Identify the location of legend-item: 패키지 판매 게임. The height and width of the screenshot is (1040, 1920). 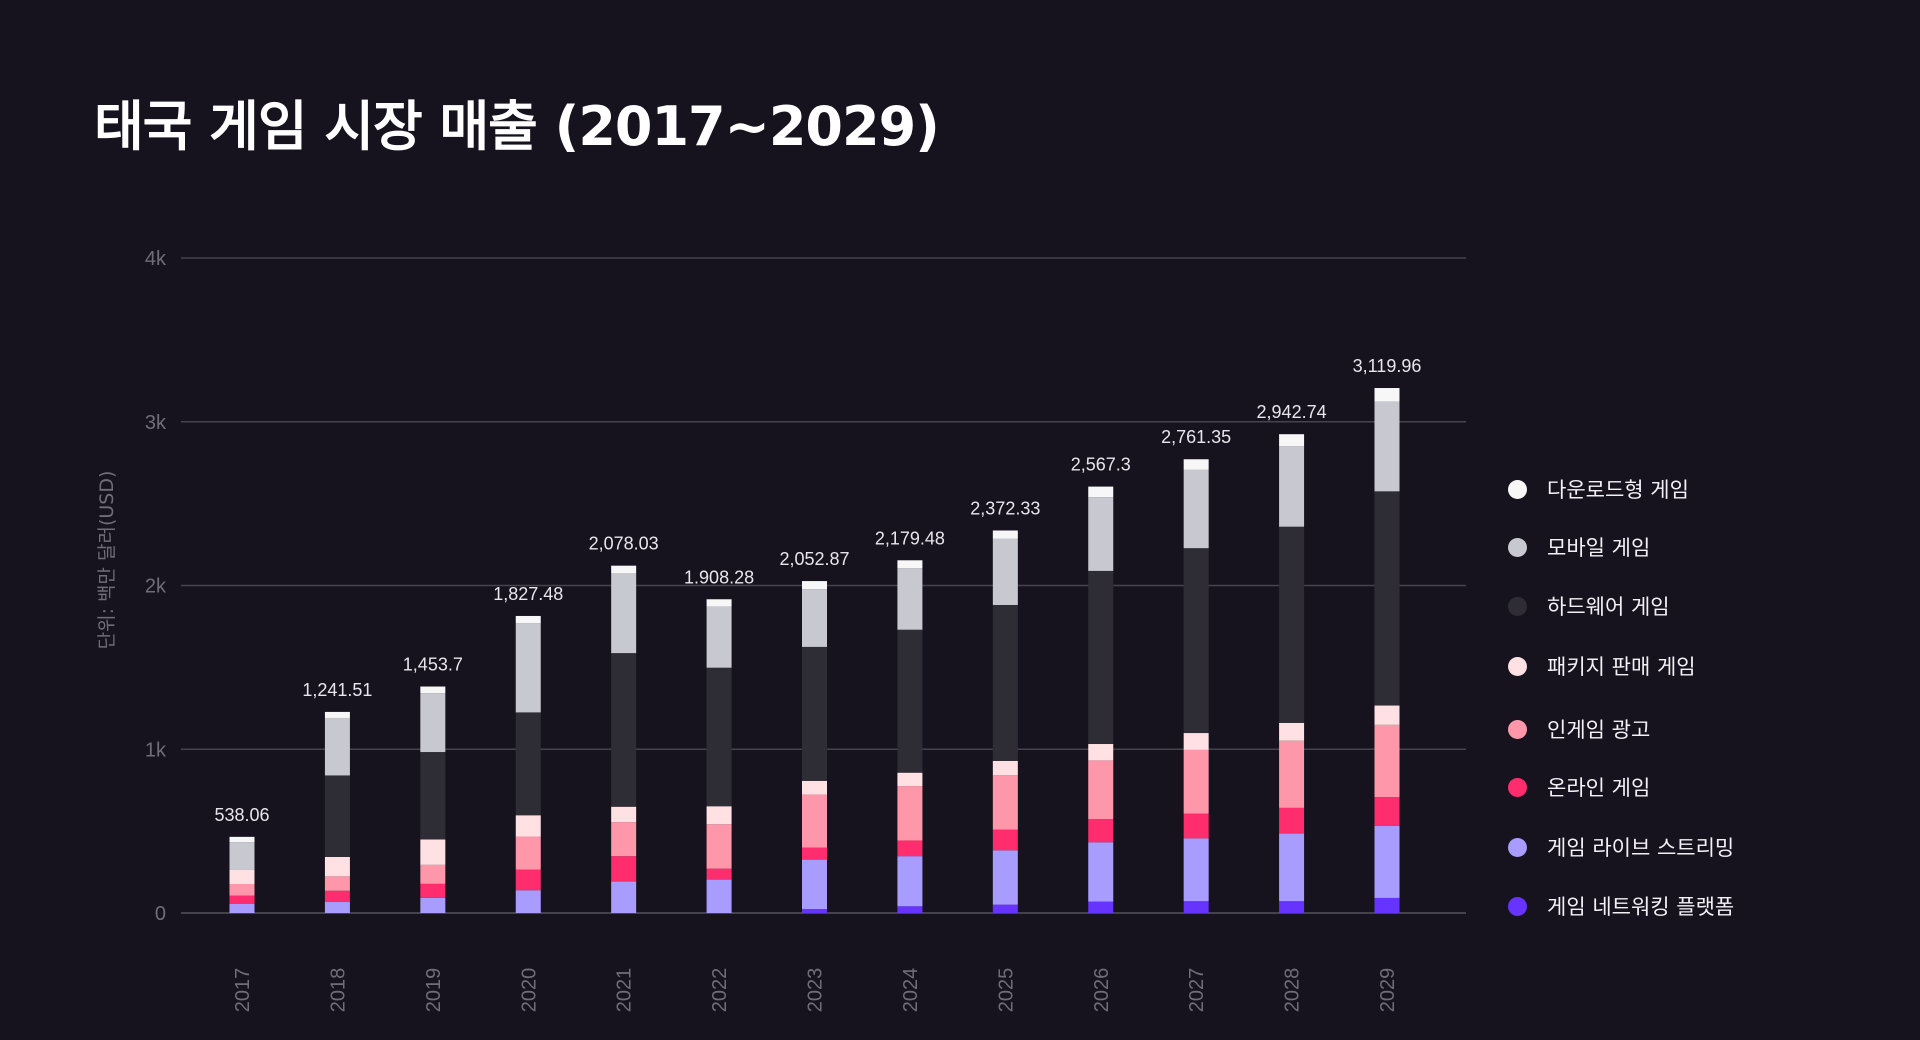
(1602, 666).